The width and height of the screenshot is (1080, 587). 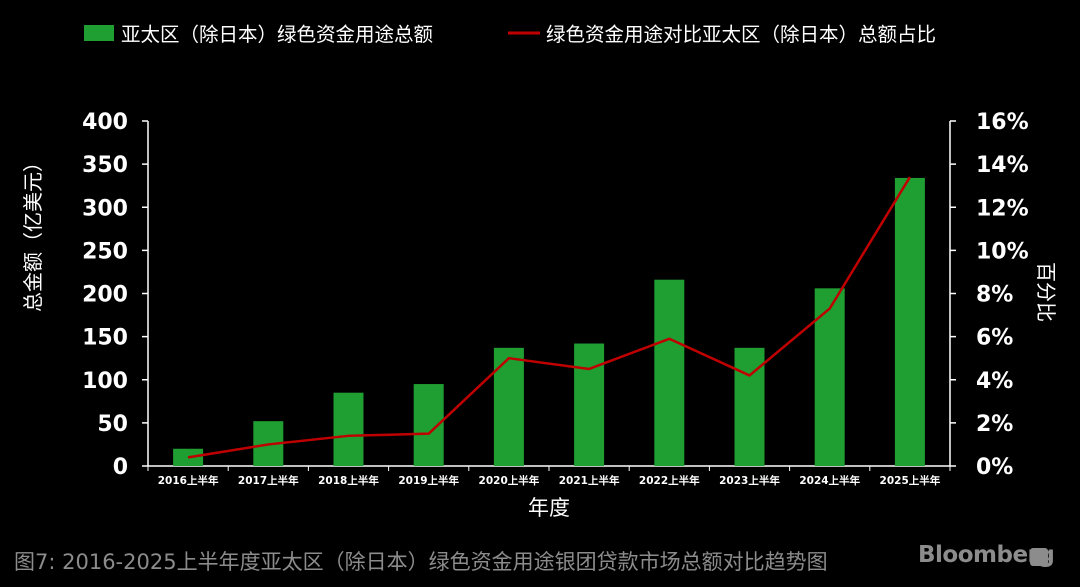 I want to click on x-axis-title: 年度, so click(x=549, y=508).